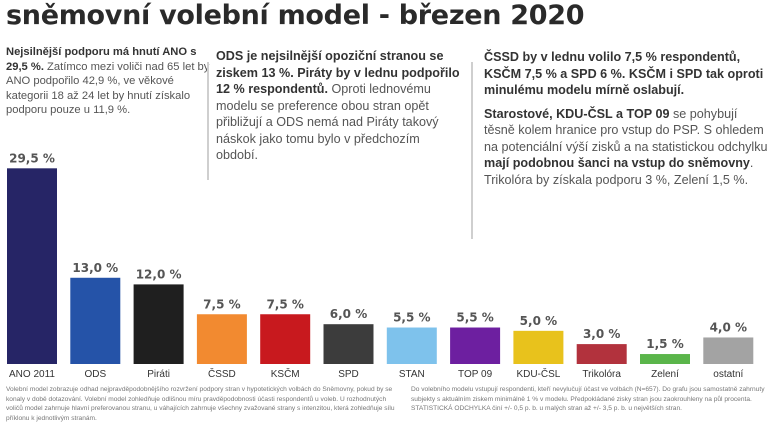  I want to click on bar-stan, so click(411, 345).